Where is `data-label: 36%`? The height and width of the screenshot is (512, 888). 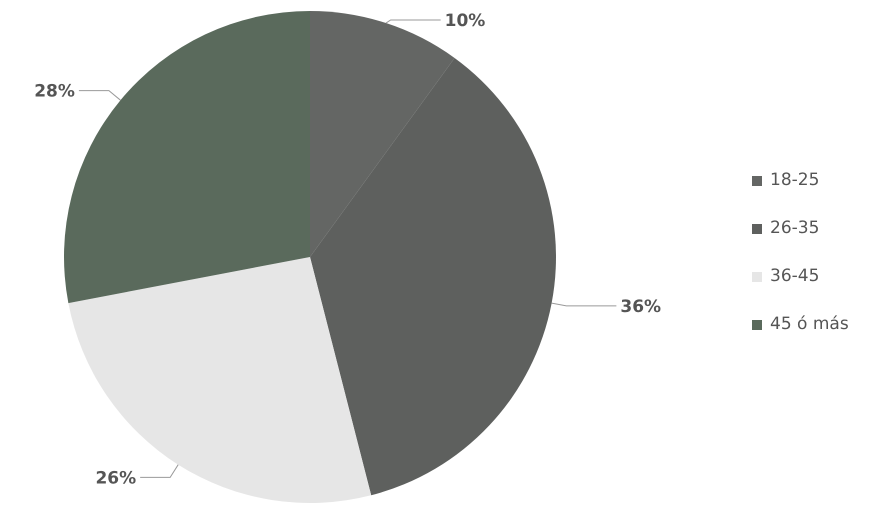 data-label: 36% is located at coordinates (641, 306).